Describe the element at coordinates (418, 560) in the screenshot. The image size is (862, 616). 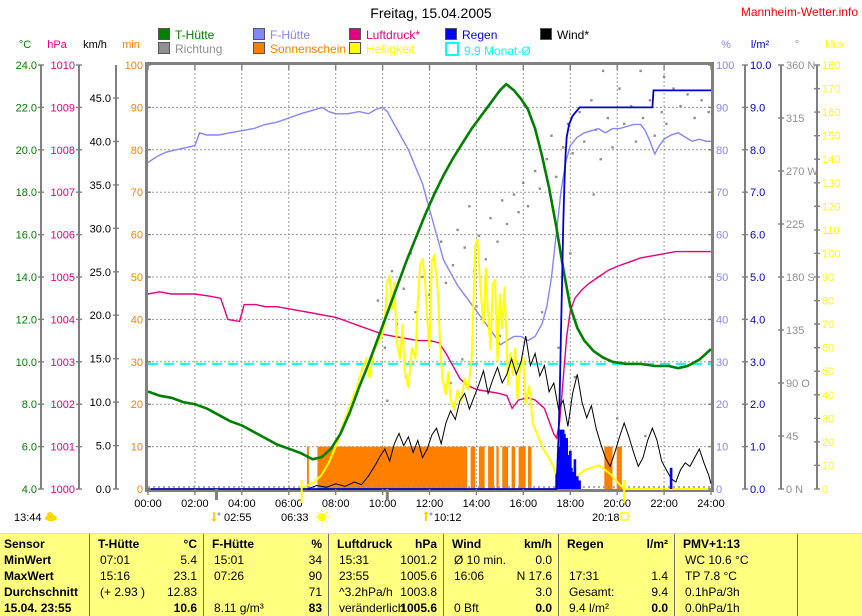
I see `table-value: 1001.2` at that location.